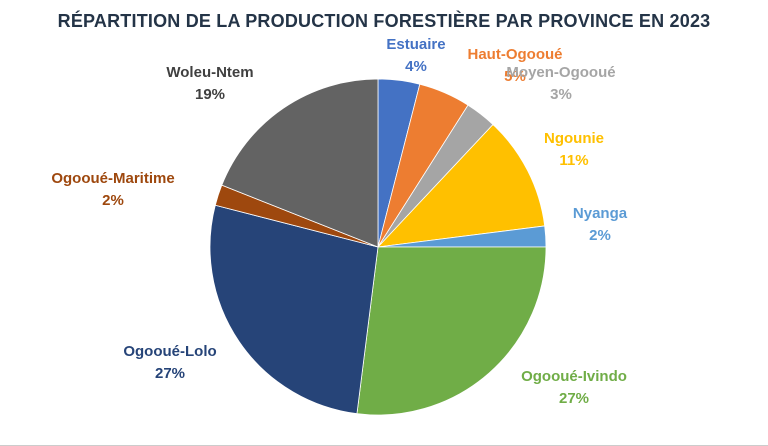 This screenshot has width=768, height=446. What do you see at coordinates (209, 84) in the screenshot?
I see `pie-label-woleu-ntem: Woleu-Ntem 19%` at bounding box center [209, 84].